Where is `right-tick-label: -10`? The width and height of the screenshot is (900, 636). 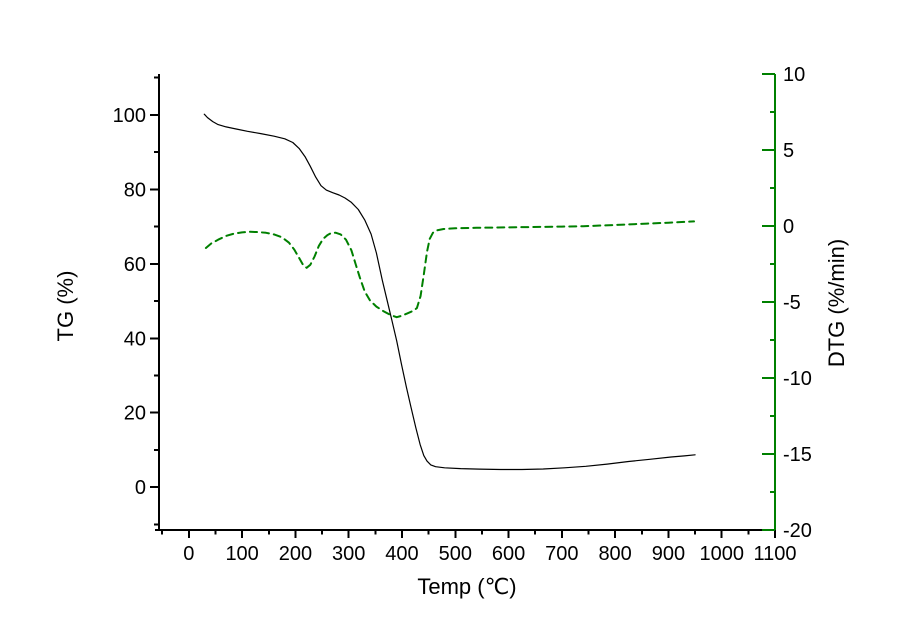
right-tick-label: -10 is located at coordinates (797, 379).